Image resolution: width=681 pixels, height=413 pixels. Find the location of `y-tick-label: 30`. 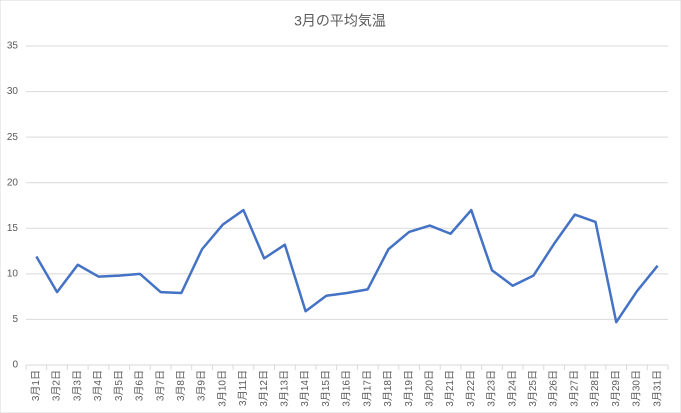

y-tick-label: 30 is located at coordinates (13, 91).